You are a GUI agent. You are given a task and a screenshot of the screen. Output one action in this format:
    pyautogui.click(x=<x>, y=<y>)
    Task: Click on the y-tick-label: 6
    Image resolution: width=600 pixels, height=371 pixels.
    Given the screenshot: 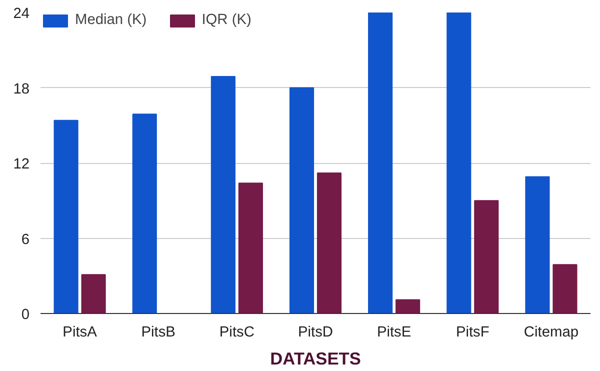 What is the action you would take?
    pyautogui.click(x=25, y=240)
    